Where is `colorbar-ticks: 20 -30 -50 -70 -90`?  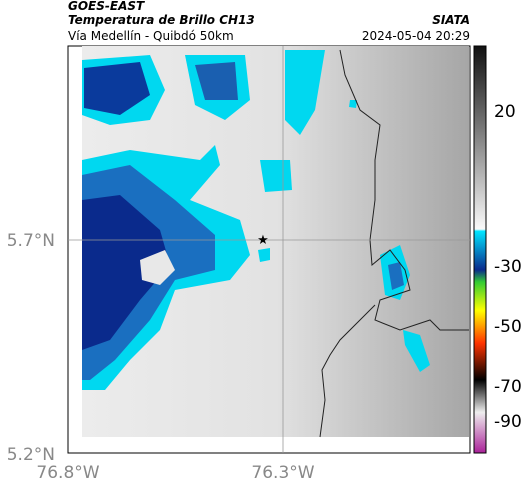 colorbar-ticks: 20 -30 -50 -70 -90 is located at coordinates (508, 267).